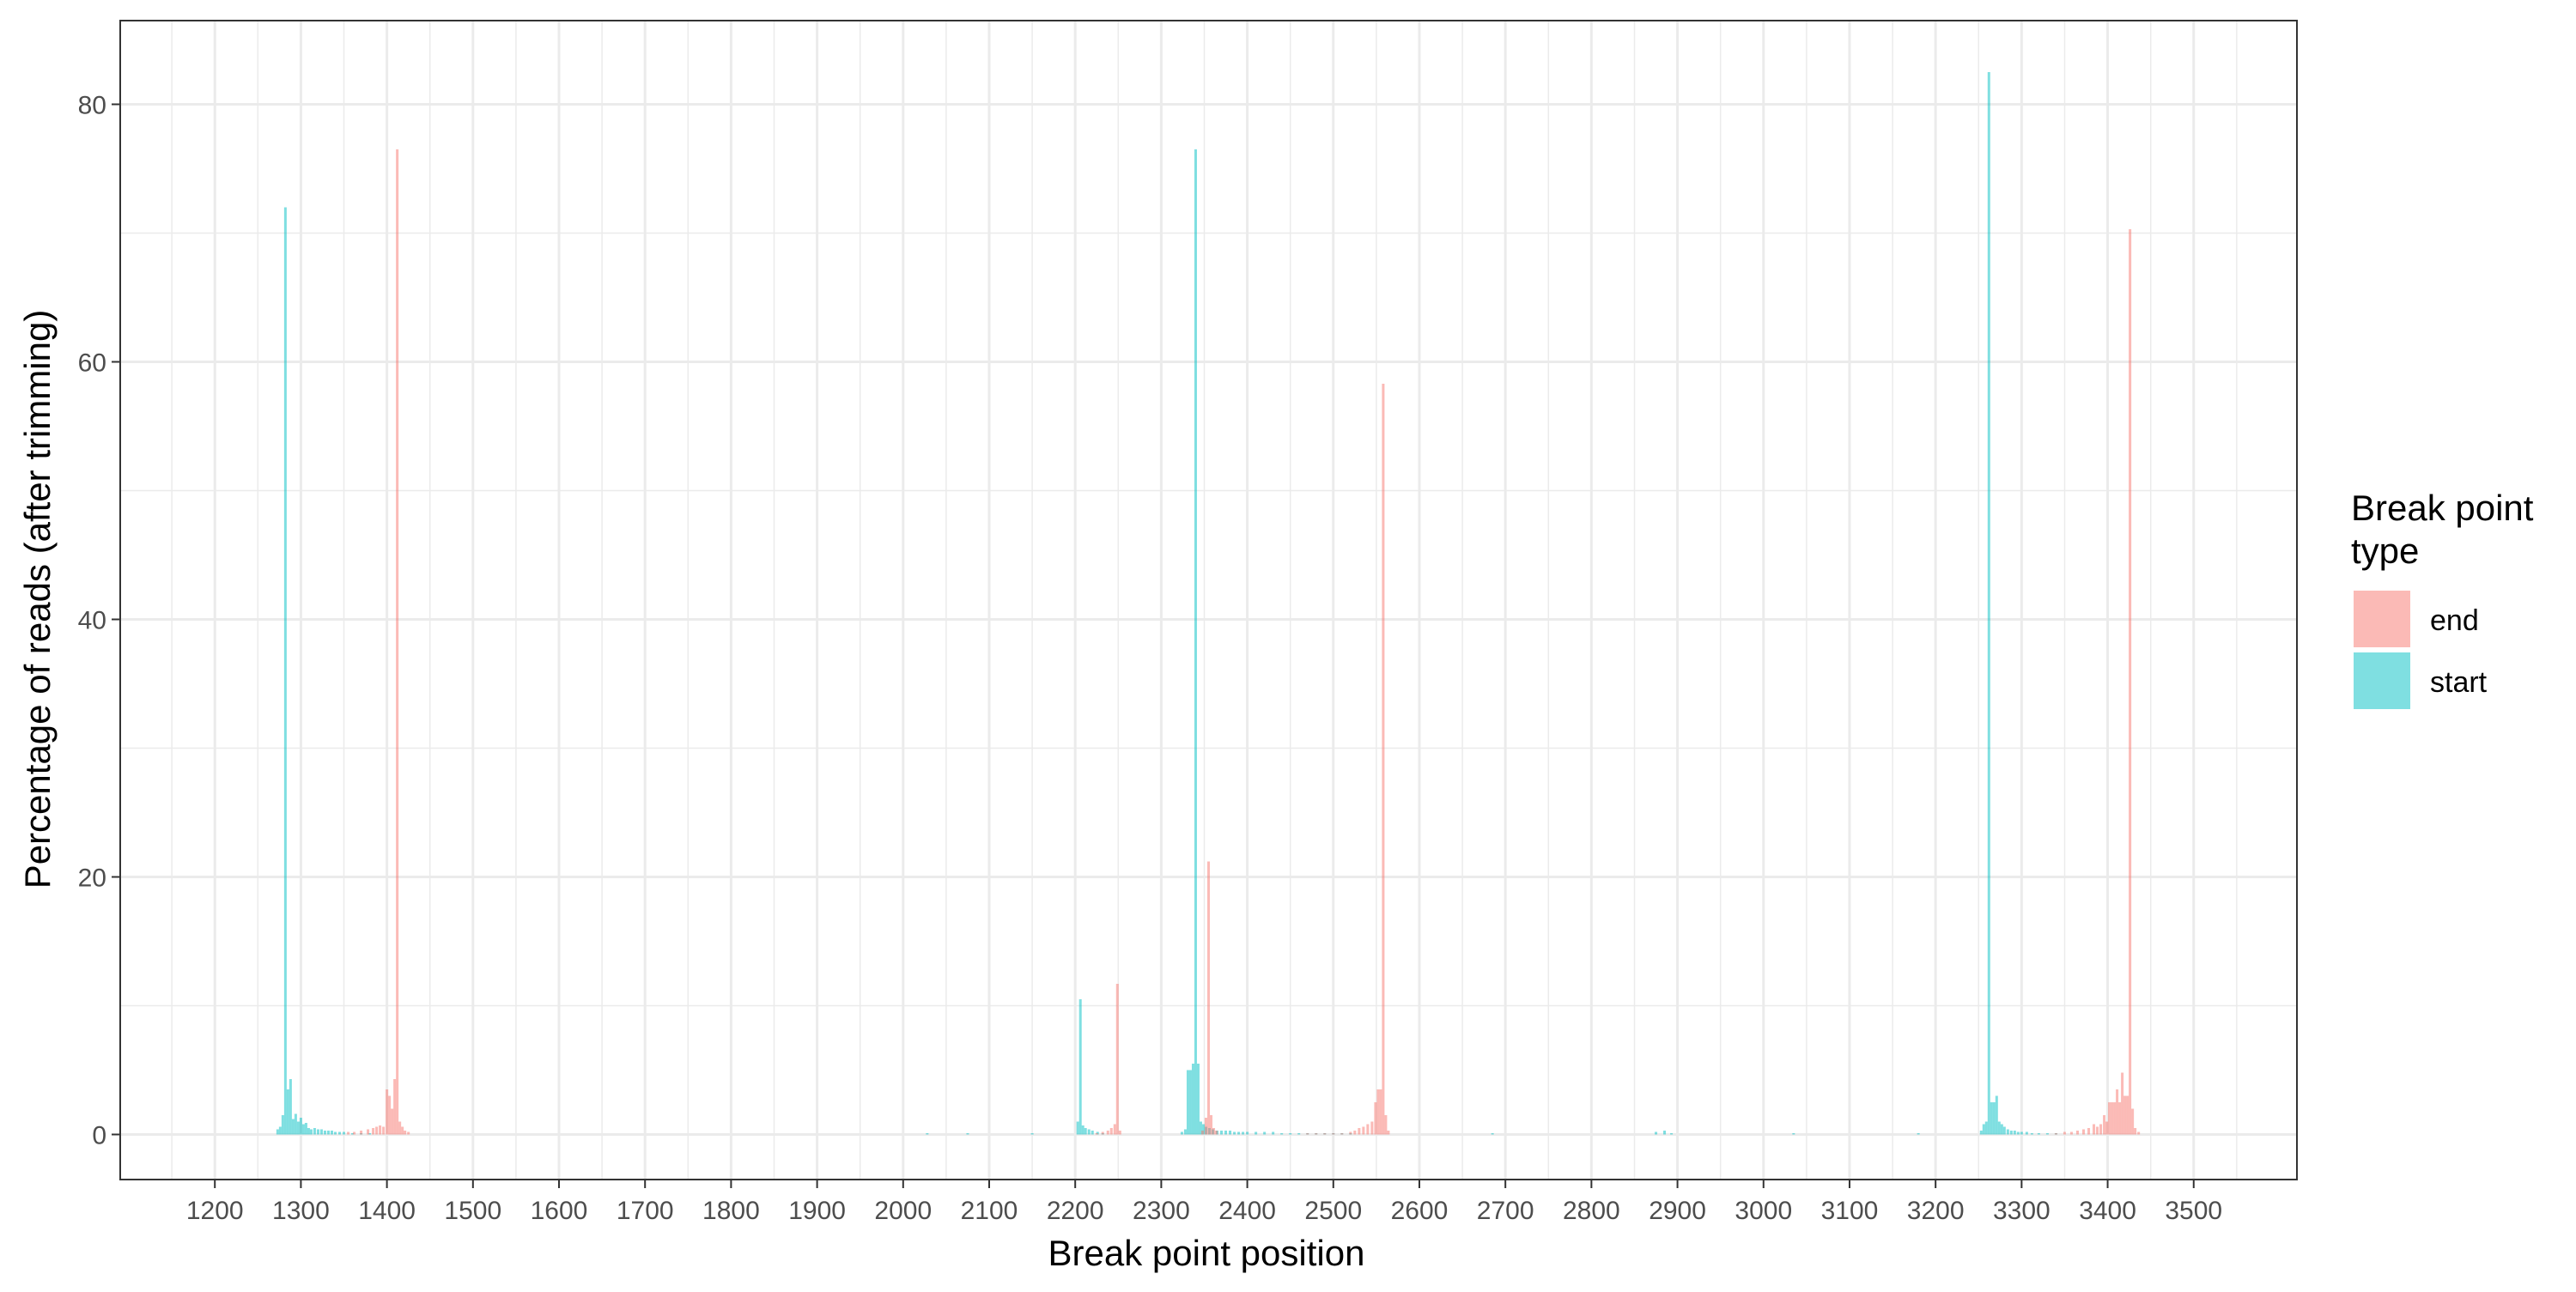 The image size is (2576, 1292). Describe the element at coordinates (1506, 1211) in the screenshot. I see `x-tick-label: 2700` at that location.